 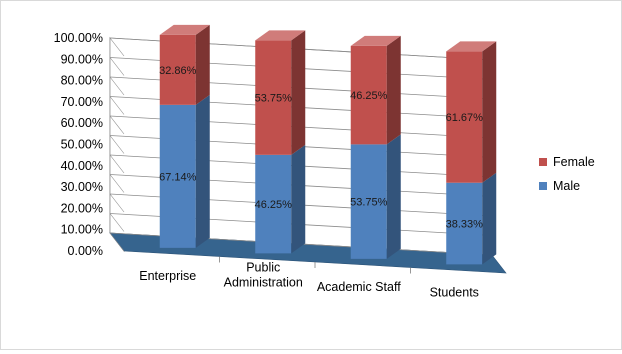 I want to click on data-label-male: 46.25%, so click(x=274, y=205).